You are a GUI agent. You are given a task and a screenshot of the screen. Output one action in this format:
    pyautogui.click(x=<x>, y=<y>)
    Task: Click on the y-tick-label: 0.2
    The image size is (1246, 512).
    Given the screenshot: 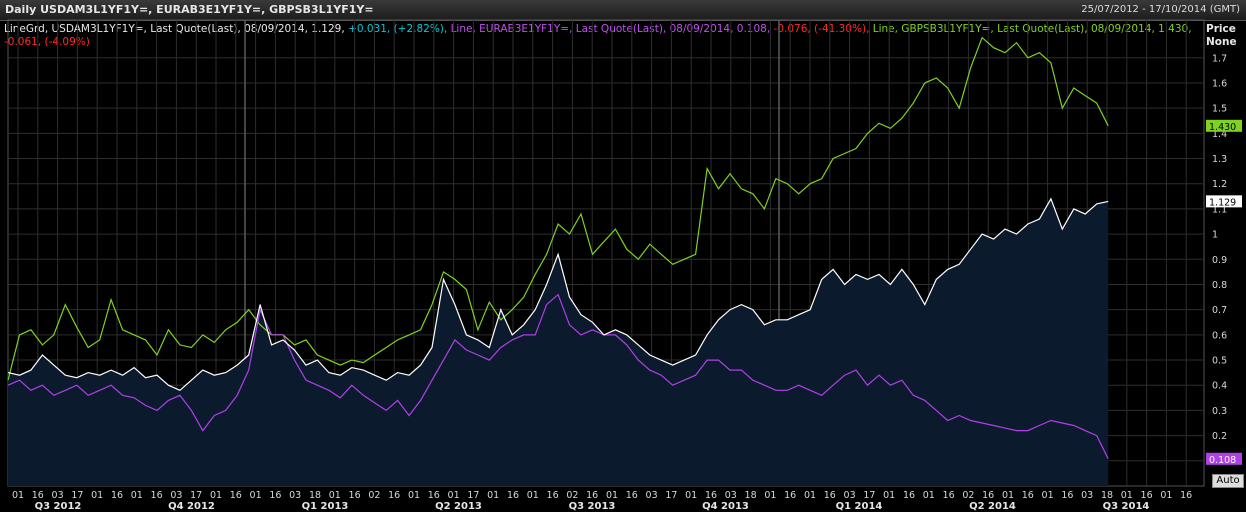 What is the action you would take?
    pyautogui.click(x=1219, y=436)
    